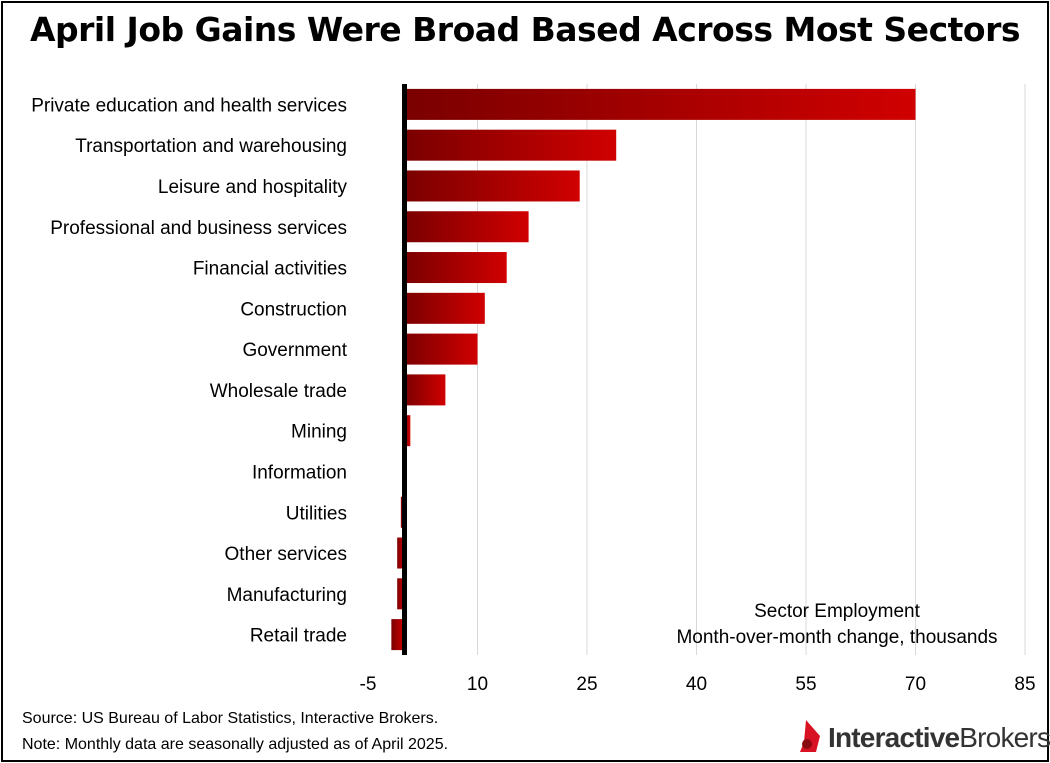  Describe the element at coordinates (198, 228) in the screenshot. I see `category-label: Professional and business services` at that location.